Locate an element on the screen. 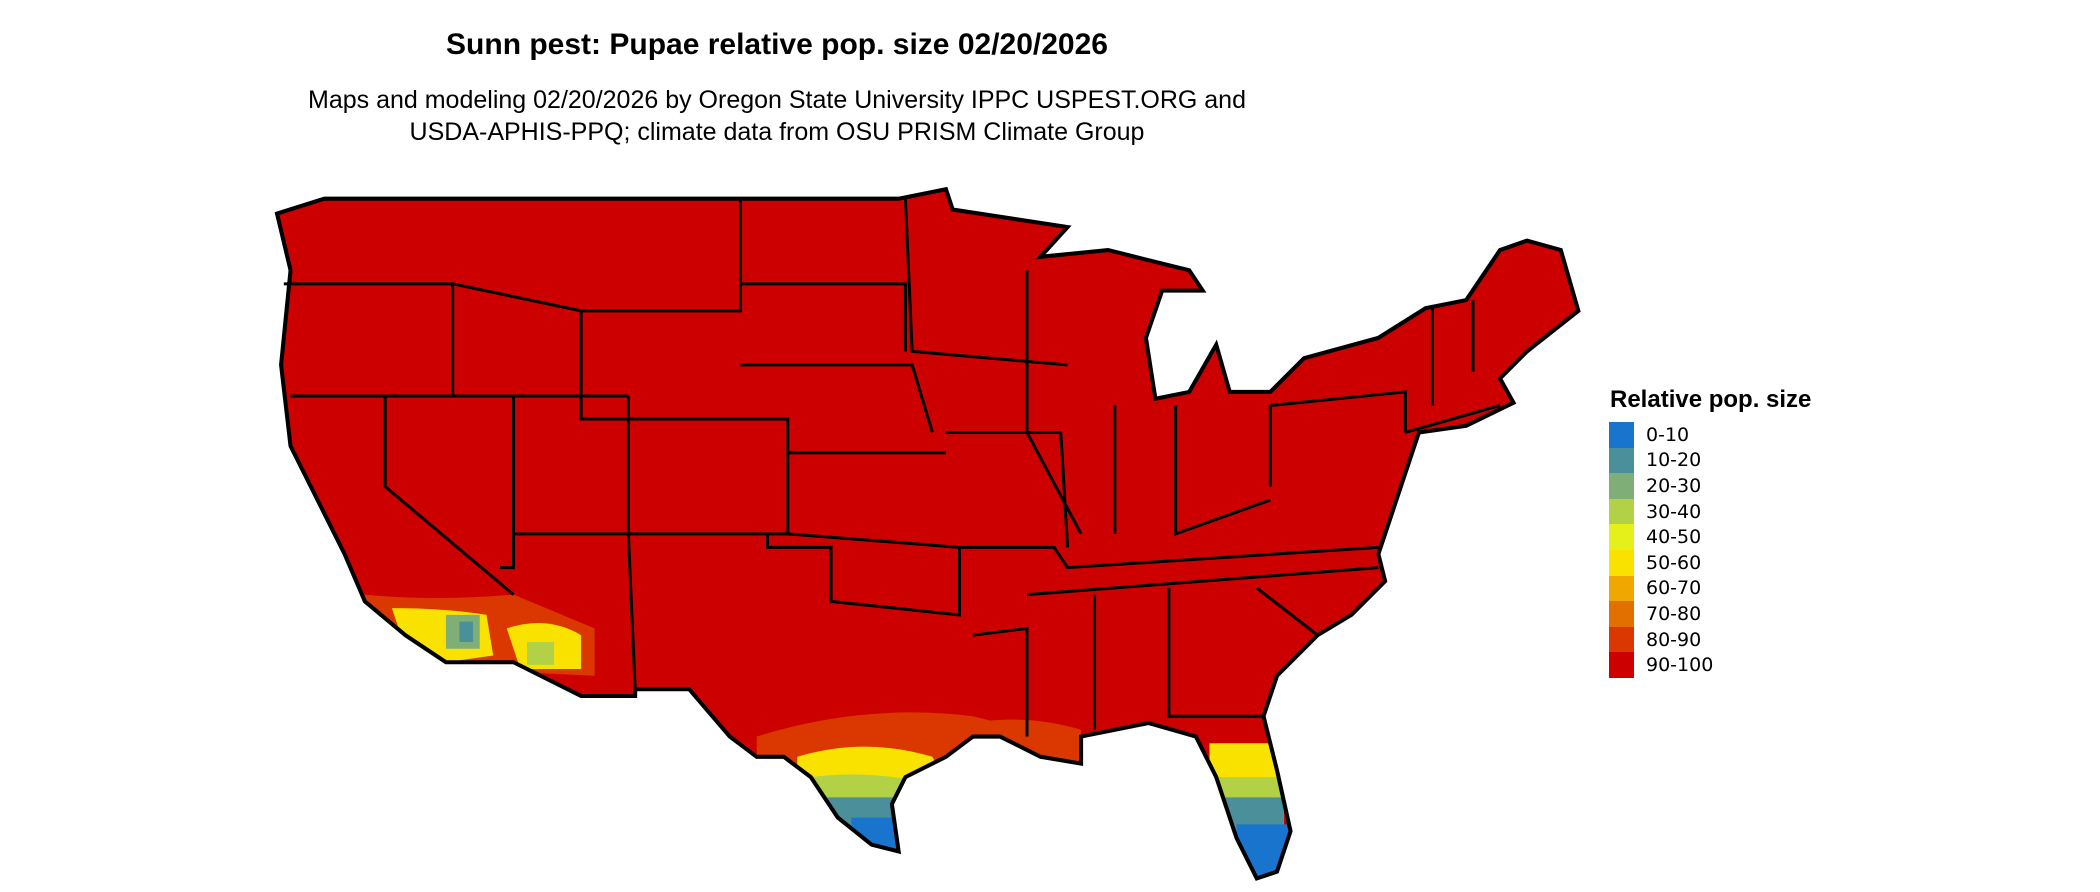 Image resolution: width=2100 pixels, height=892 pixels. legend-label: 80-90 is located at coordinates (1674, 639).